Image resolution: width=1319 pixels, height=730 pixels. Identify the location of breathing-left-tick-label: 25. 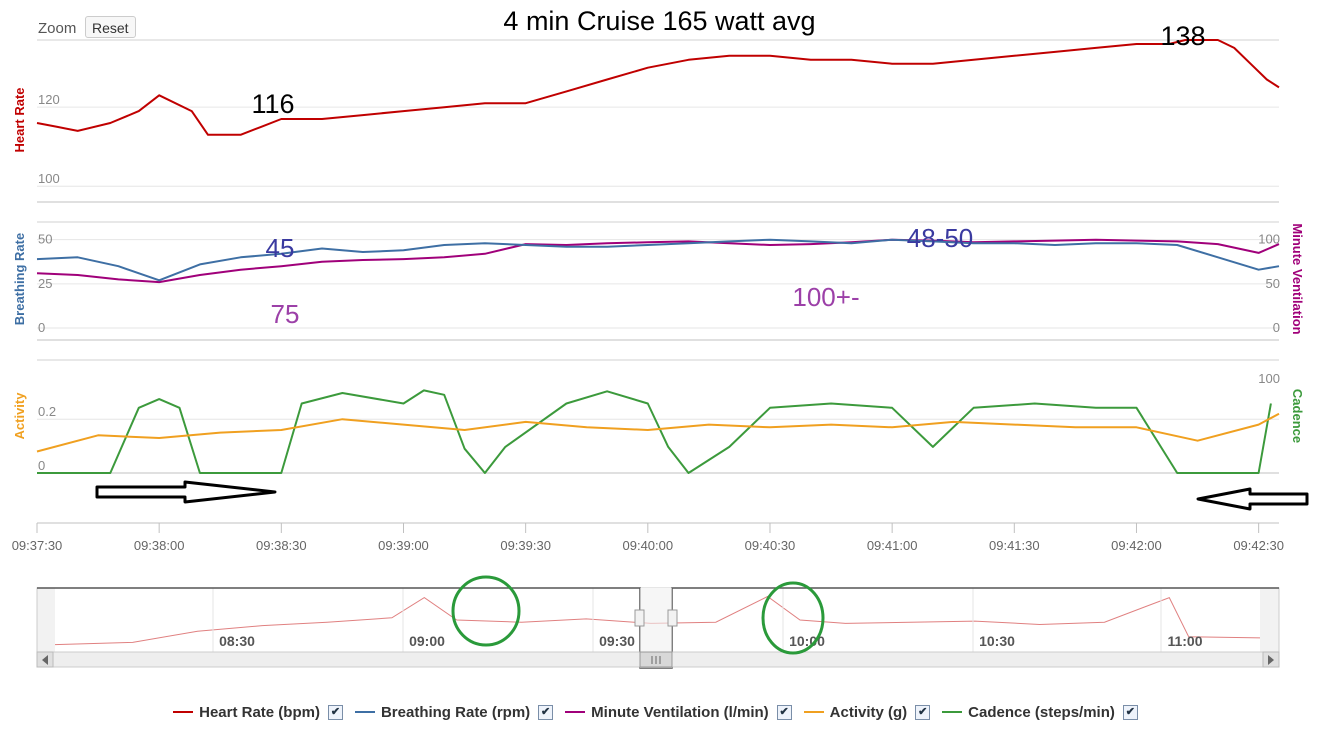
(45, 283).